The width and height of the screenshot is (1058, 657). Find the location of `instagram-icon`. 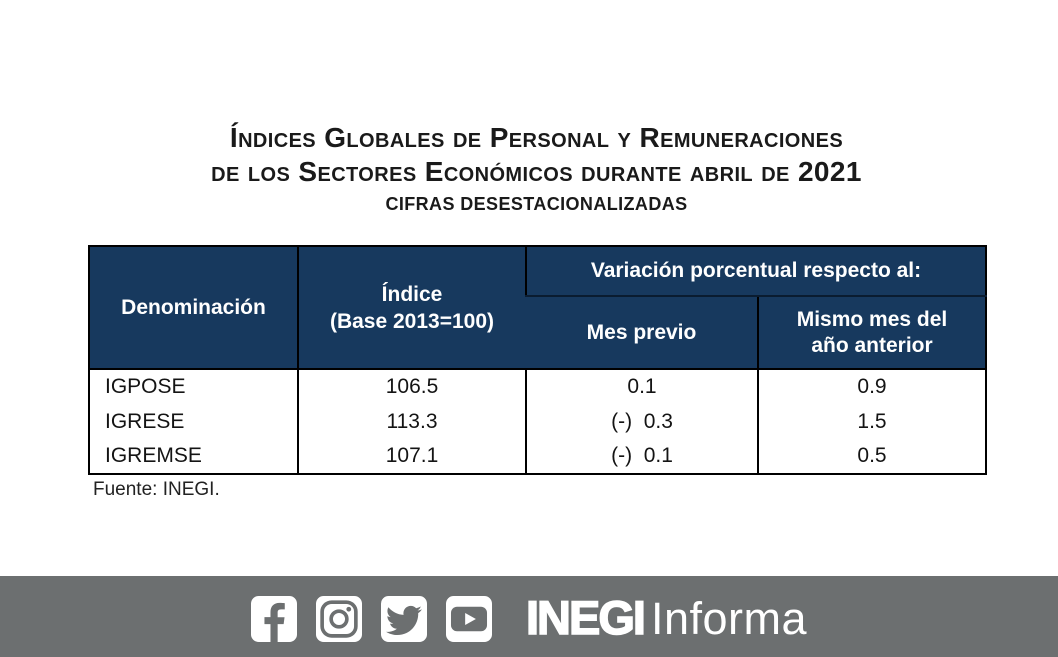

instagram-icon is located at coordinates (338, 618).